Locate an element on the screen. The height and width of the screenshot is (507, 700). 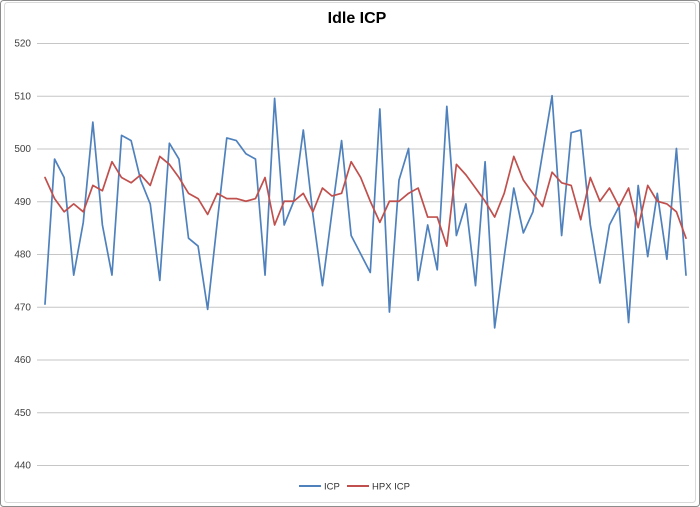
y-tick-label-480: 480 is located at coordinates (22, 255).